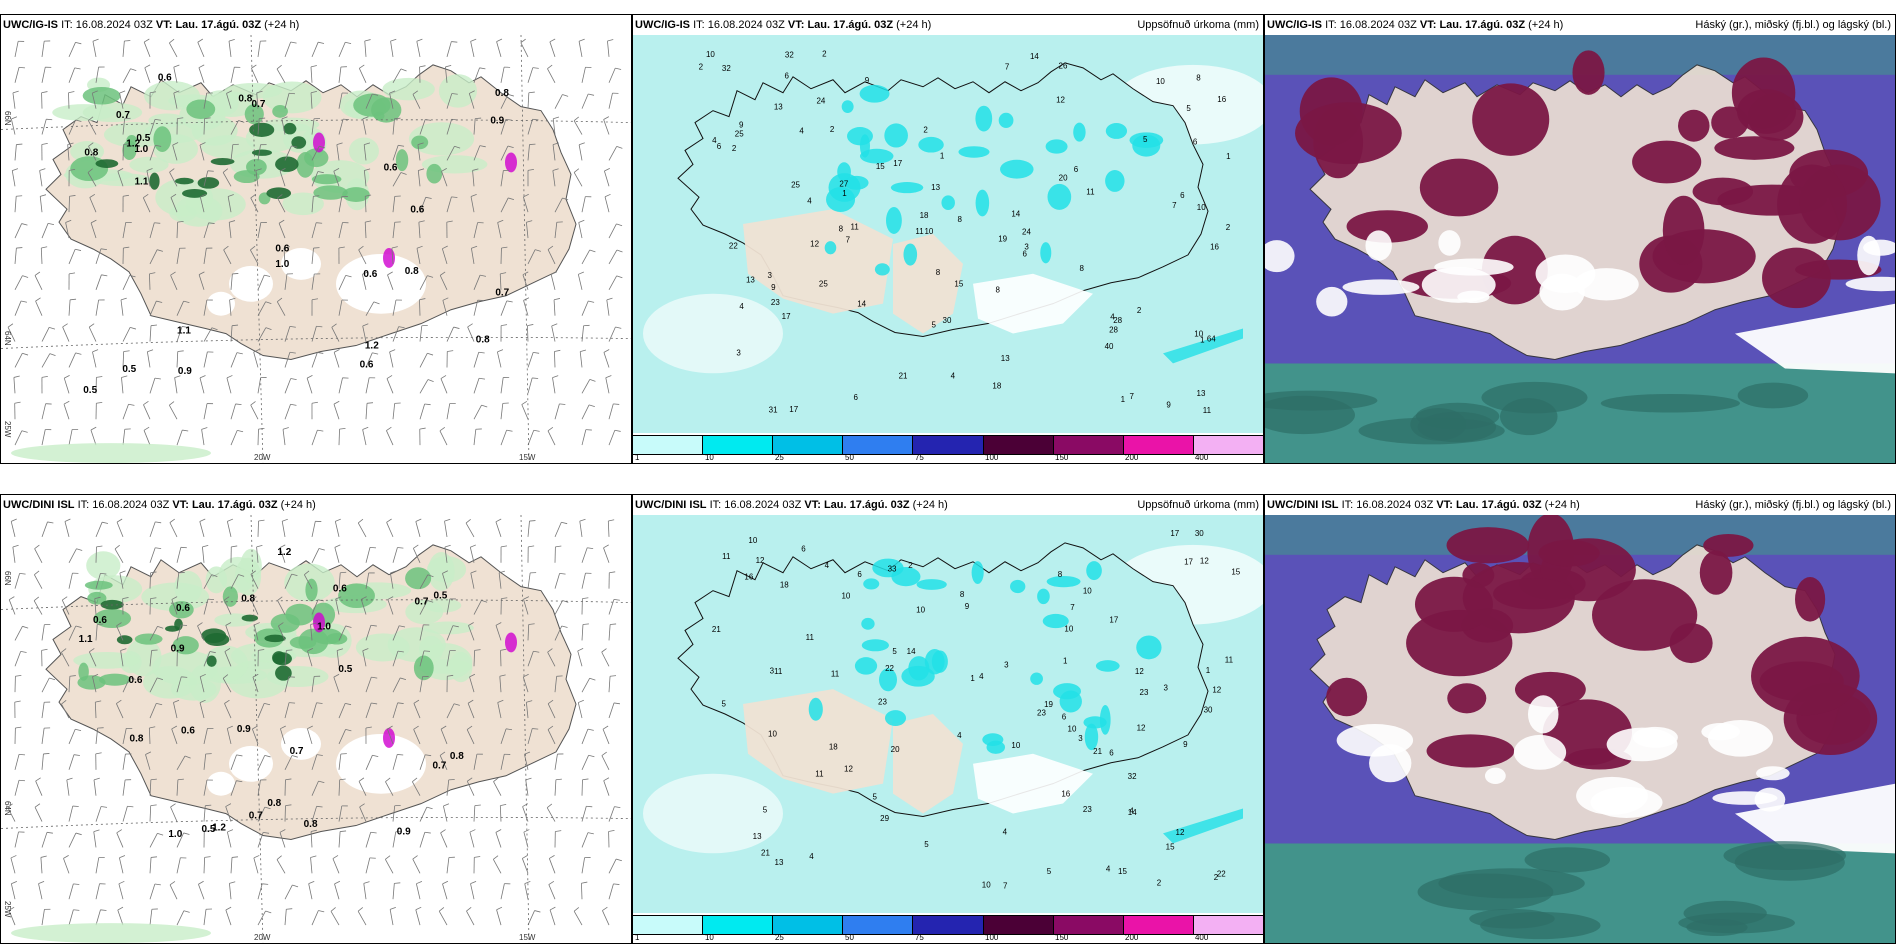  Describe the element at coordinates (833, 747) in the screenshot. I see `precip-value-label: 18` at that location.